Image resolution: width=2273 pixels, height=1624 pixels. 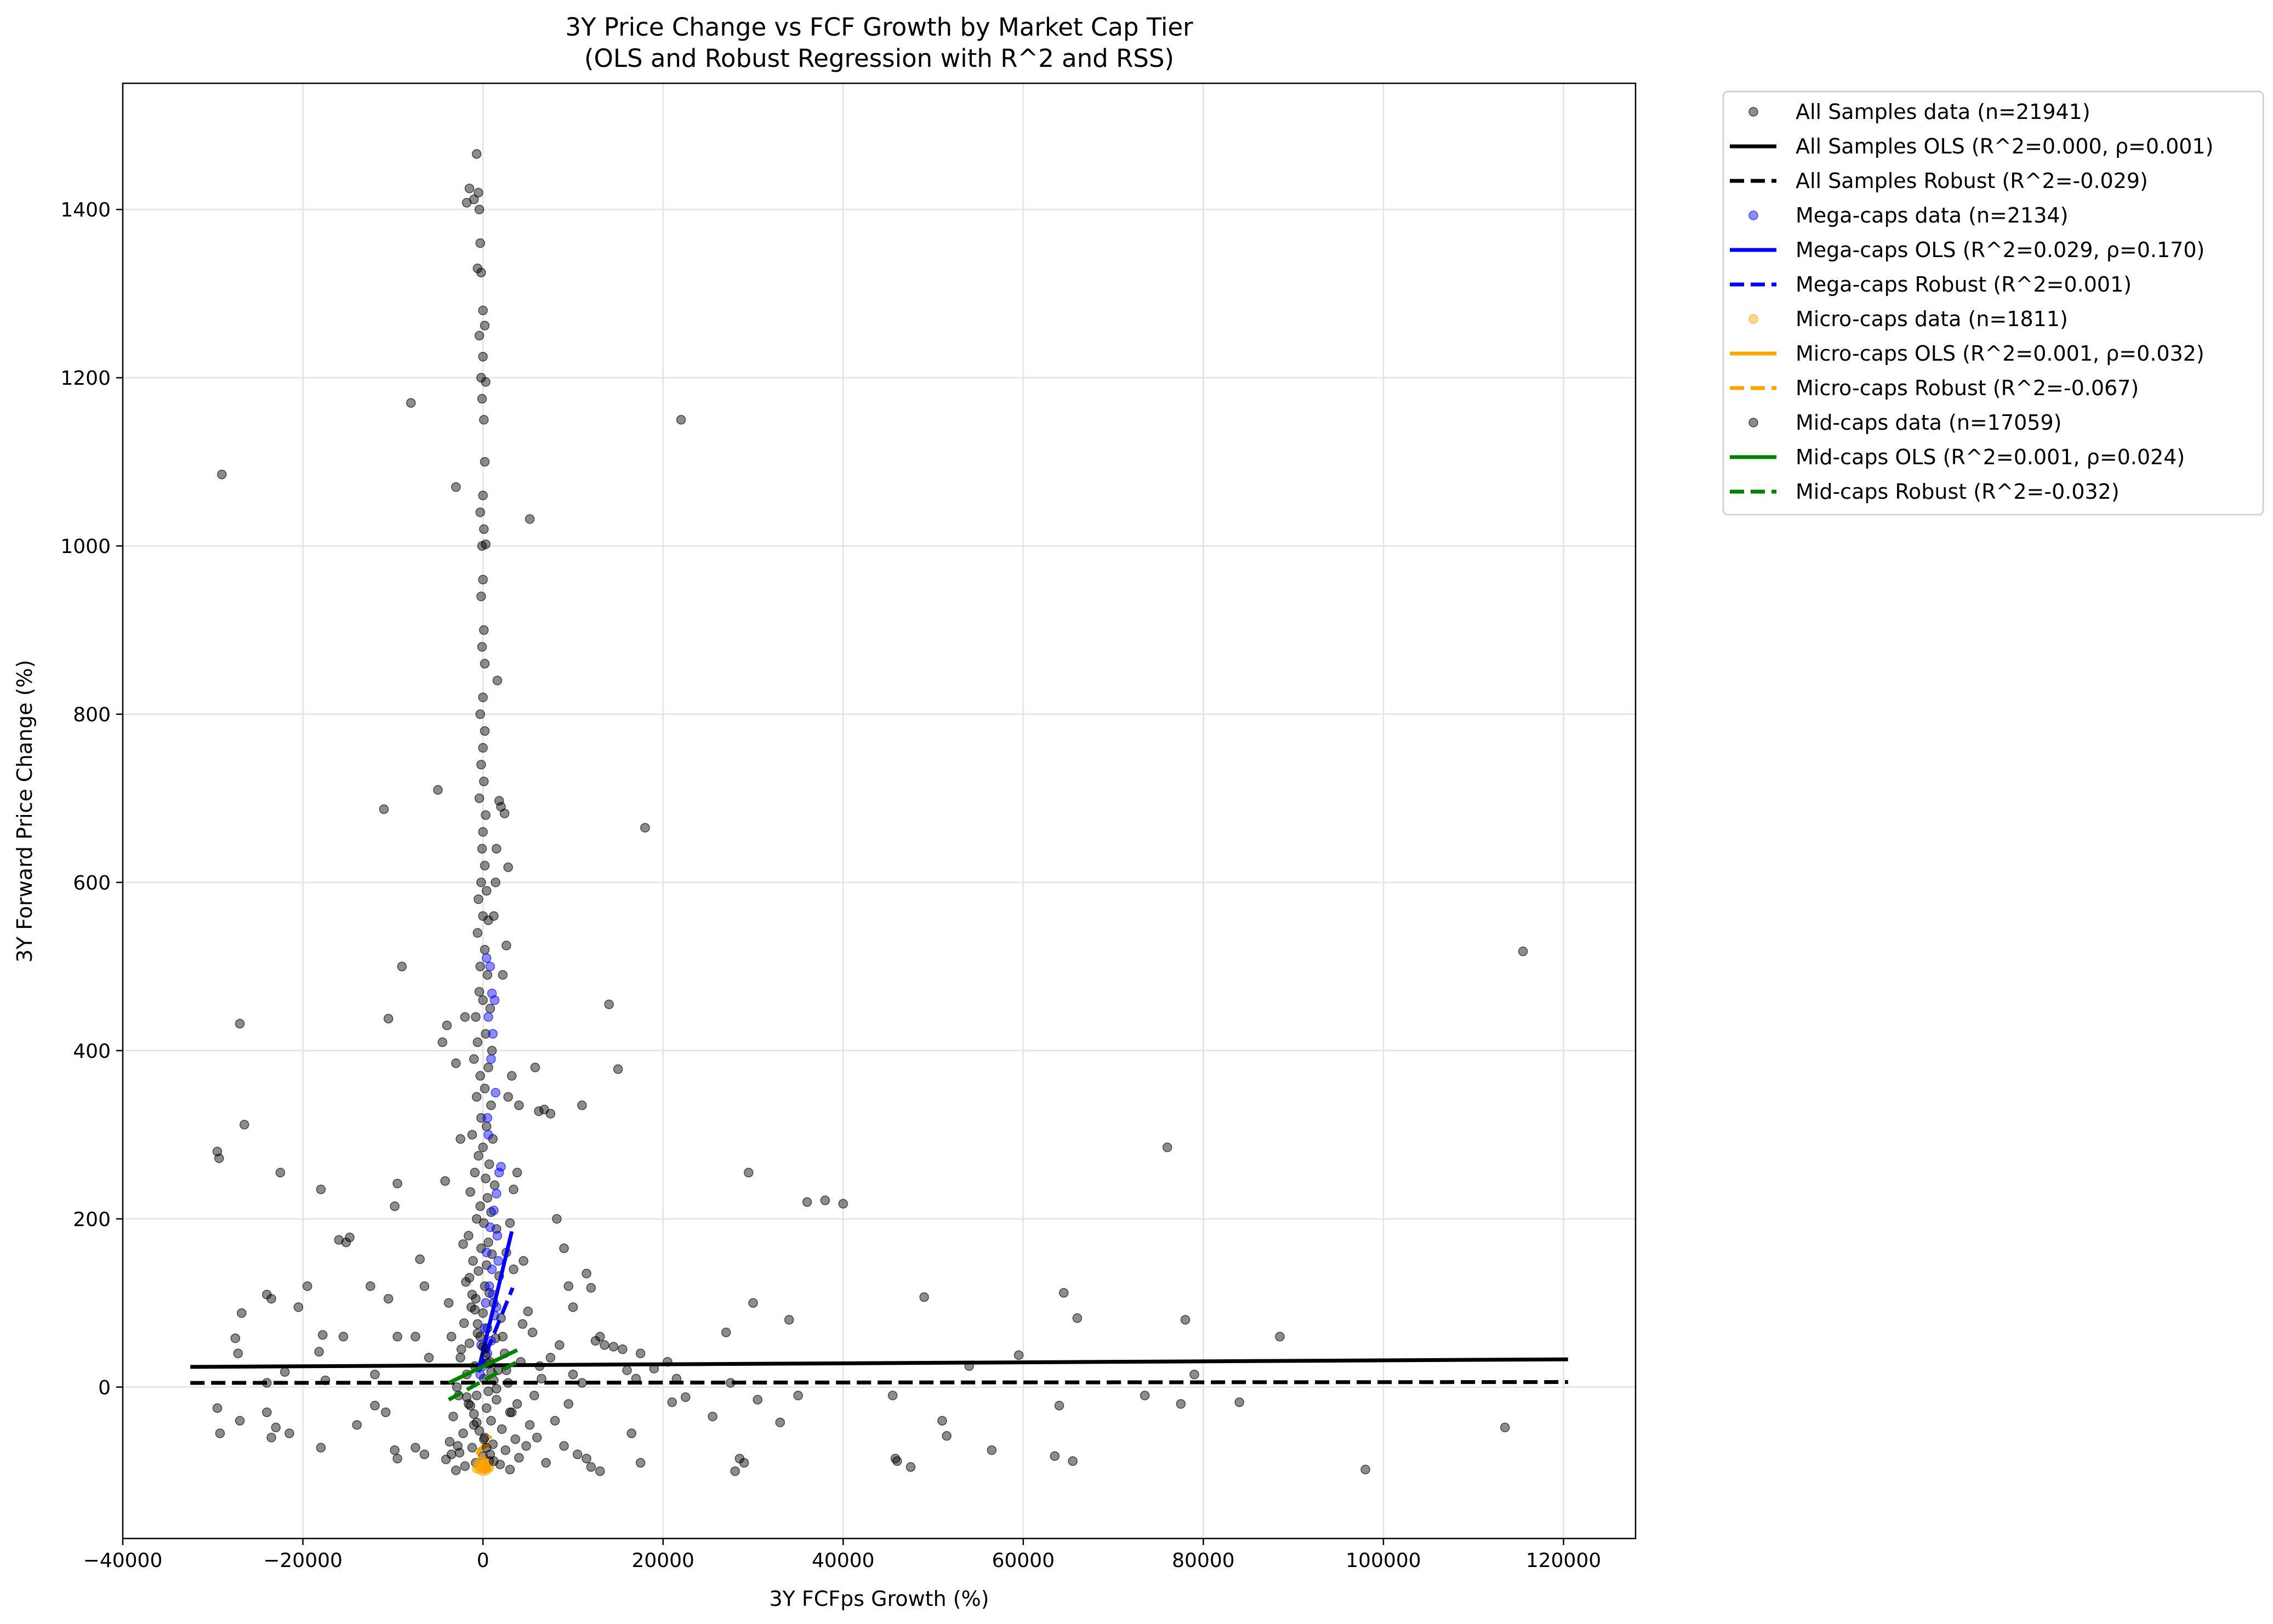 I want to click on legend-label: Micro-caps Robust (R^2=-0.067), so click(x=1967, y=388).